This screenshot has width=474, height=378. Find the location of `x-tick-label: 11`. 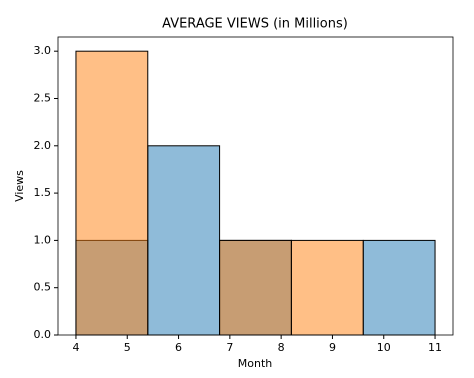

x-tick-label: 11 is located at coordinates (435, 347).